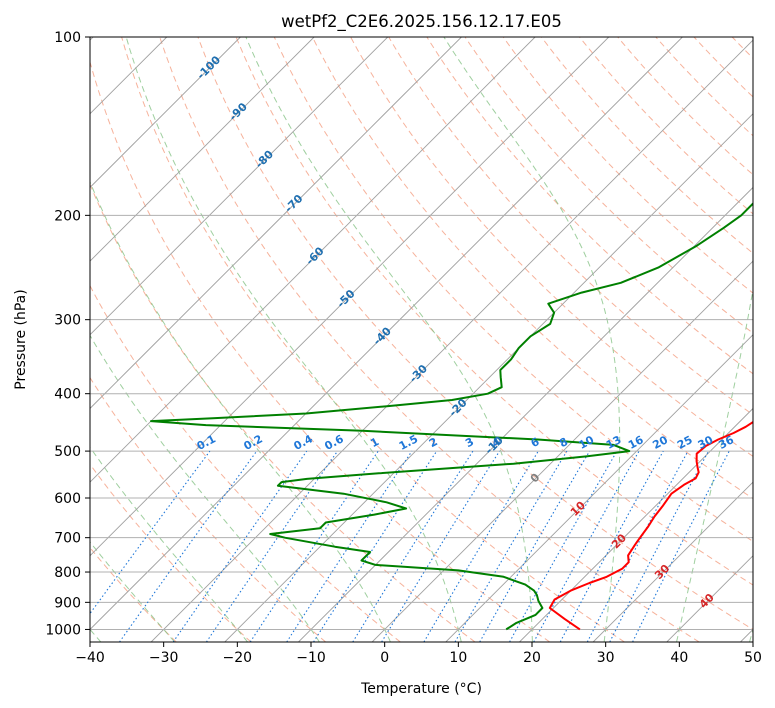 The image size is (775, 708). What do you see at coordinates (21, 339) in the screenshot?
I see `y-axis-label: Pressure (hPa)` at bounding box center [21, 339].